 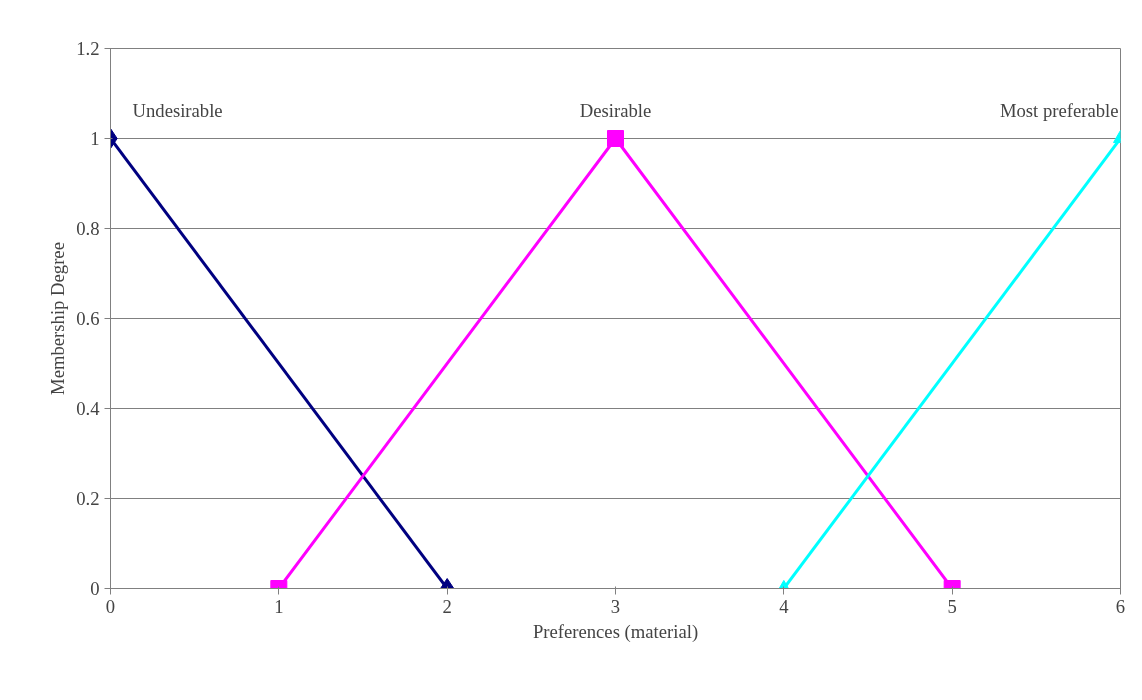 I want to click on y-tick-label: 0.8, so click(x=88, y=228).